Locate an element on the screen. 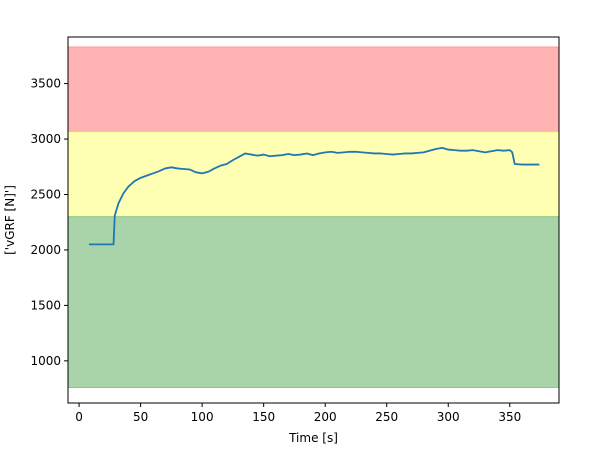 The image size is (600, 450). y-tick-label: 1000 is located at coordinates (45, 361).